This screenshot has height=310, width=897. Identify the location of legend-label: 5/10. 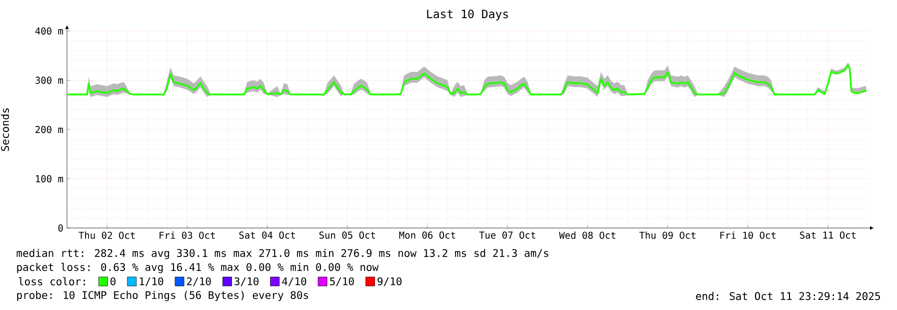
(342, 281).